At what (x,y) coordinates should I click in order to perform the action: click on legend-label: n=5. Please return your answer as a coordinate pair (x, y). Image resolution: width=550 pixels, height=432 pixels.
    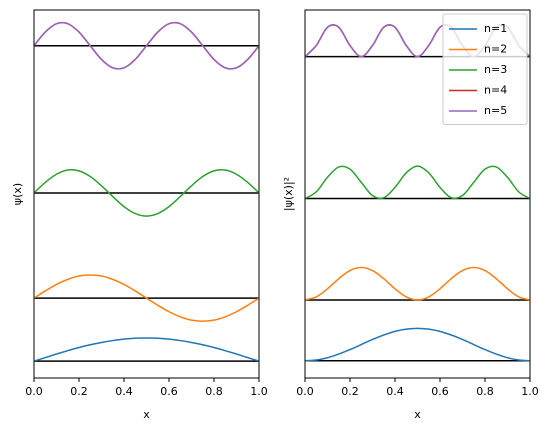
    Looking at the image, I should click on (495, 110).